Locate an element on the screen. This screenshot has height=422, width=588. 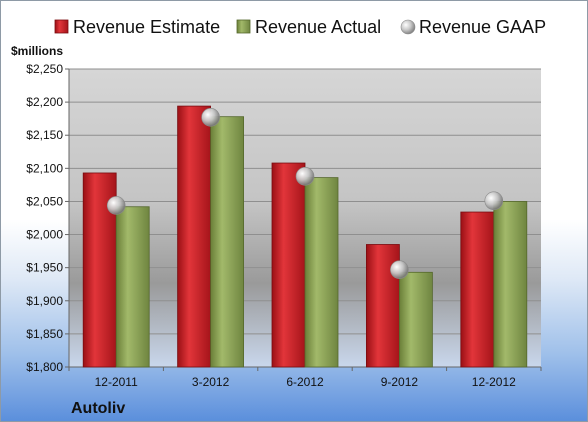
y-tick-label: $2,100 is located at coordinates (44, 168).